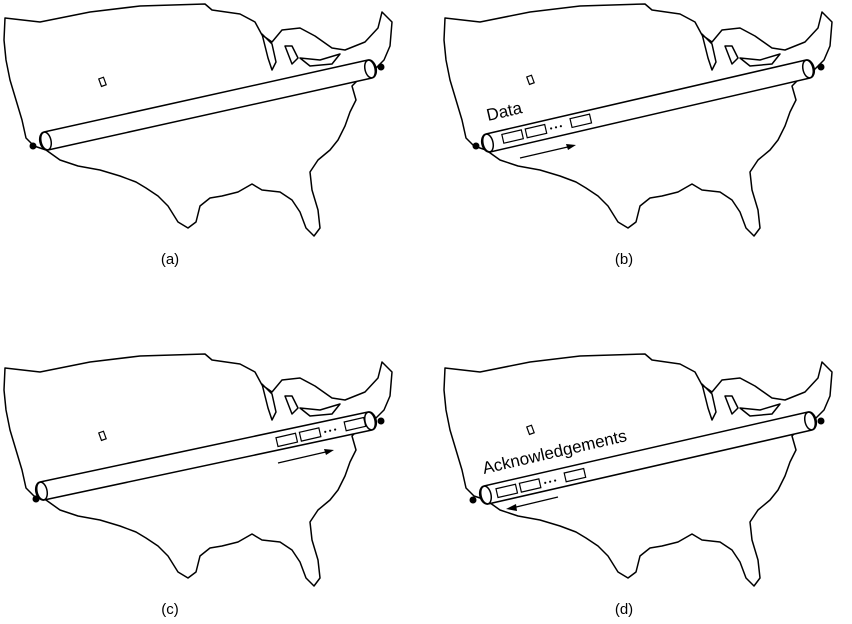  Describe the element at coordinates (170, 259) in the screenshot. I see `panel-caption-a: (a)` at that location.